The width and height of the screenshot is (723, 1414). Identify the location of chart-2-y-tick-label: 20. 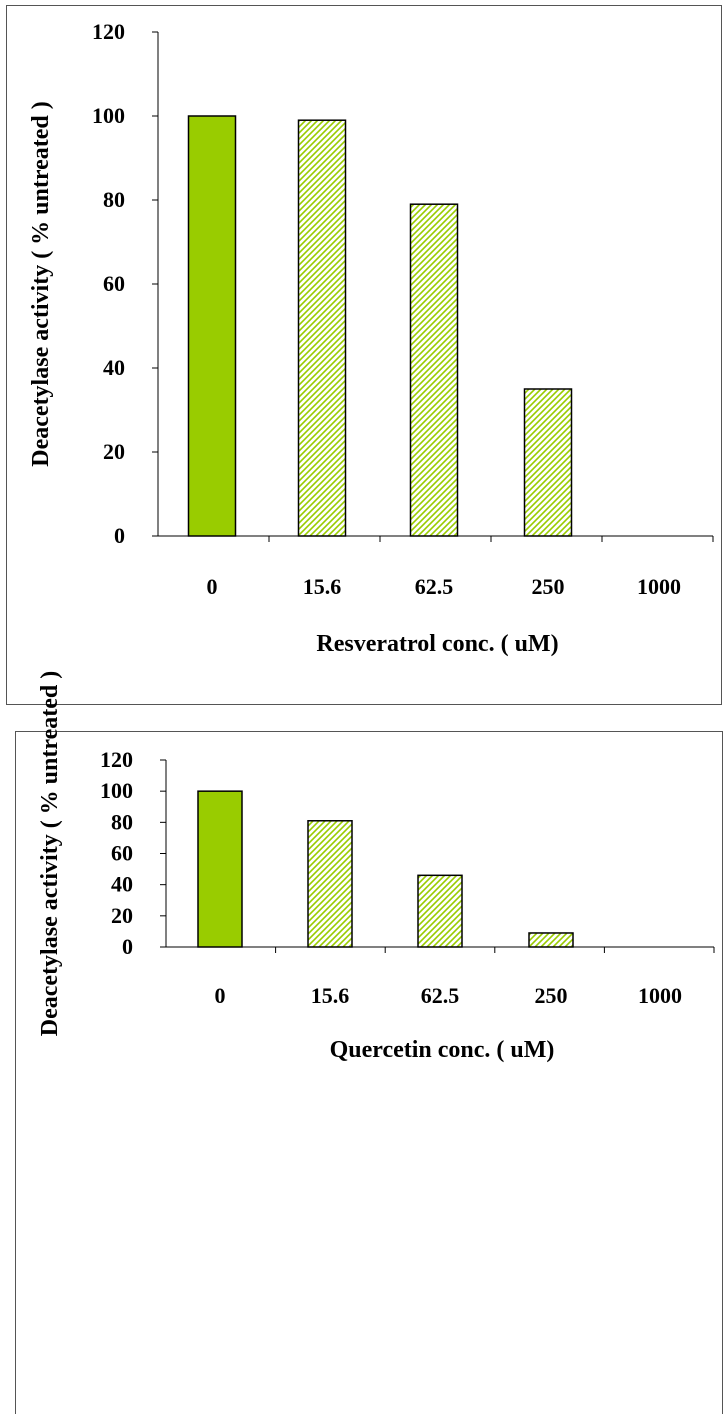
(122, 915).